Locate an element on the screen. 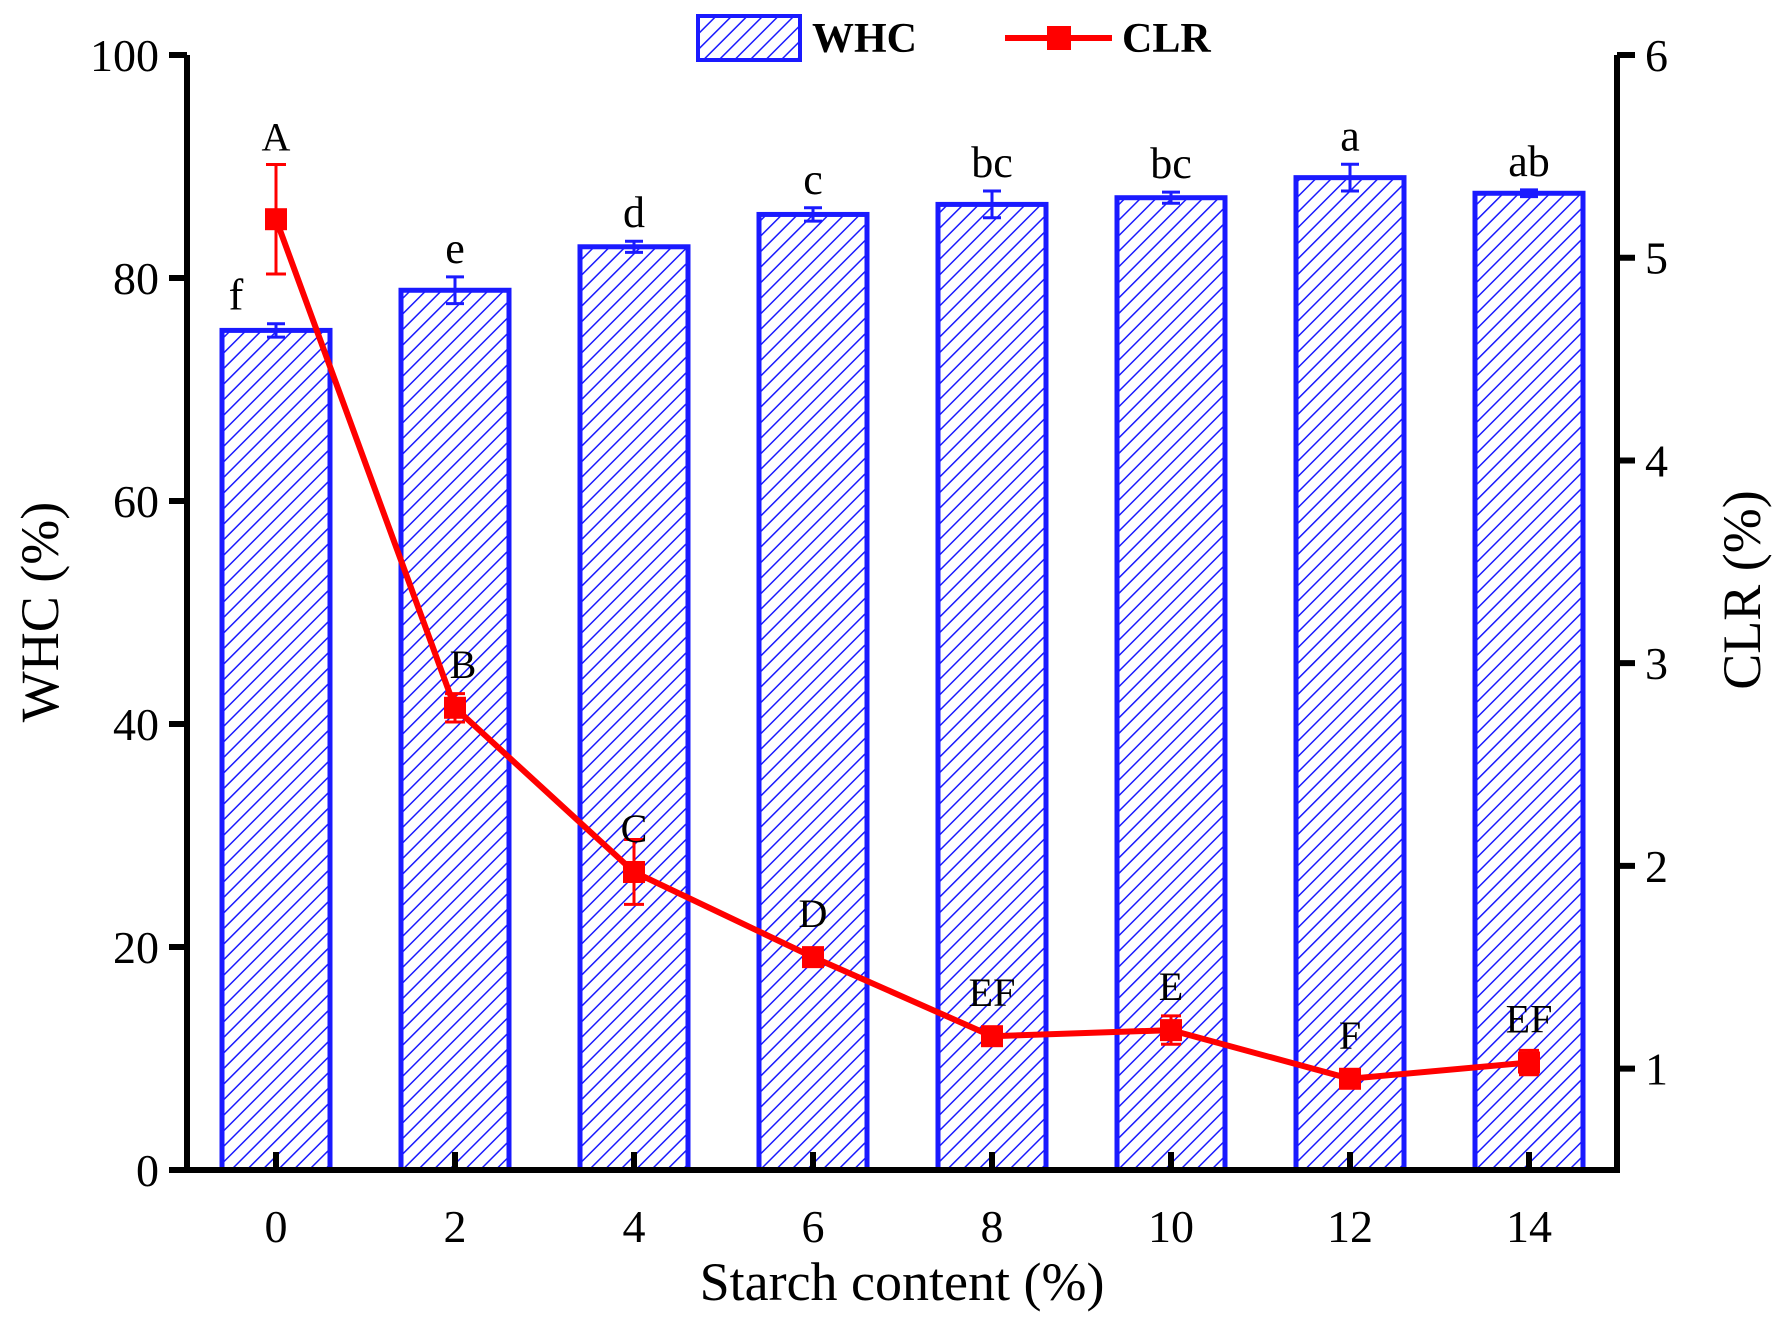 The image size is (1790, 1320). clr-significance-label: F is located at coordinates (1350, 1035).